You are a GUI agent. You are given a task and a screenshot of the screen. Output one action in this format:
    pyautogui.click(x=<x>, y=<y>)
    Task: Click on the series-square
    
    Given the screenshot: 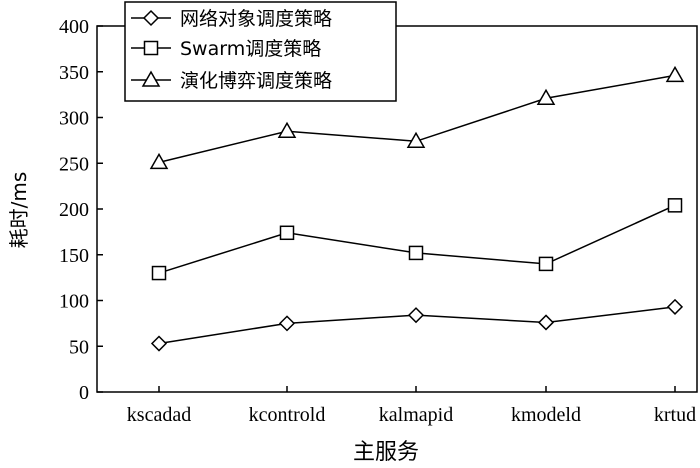 What is the action you would take?
    pyautogui.click(x=417, y=239)
    